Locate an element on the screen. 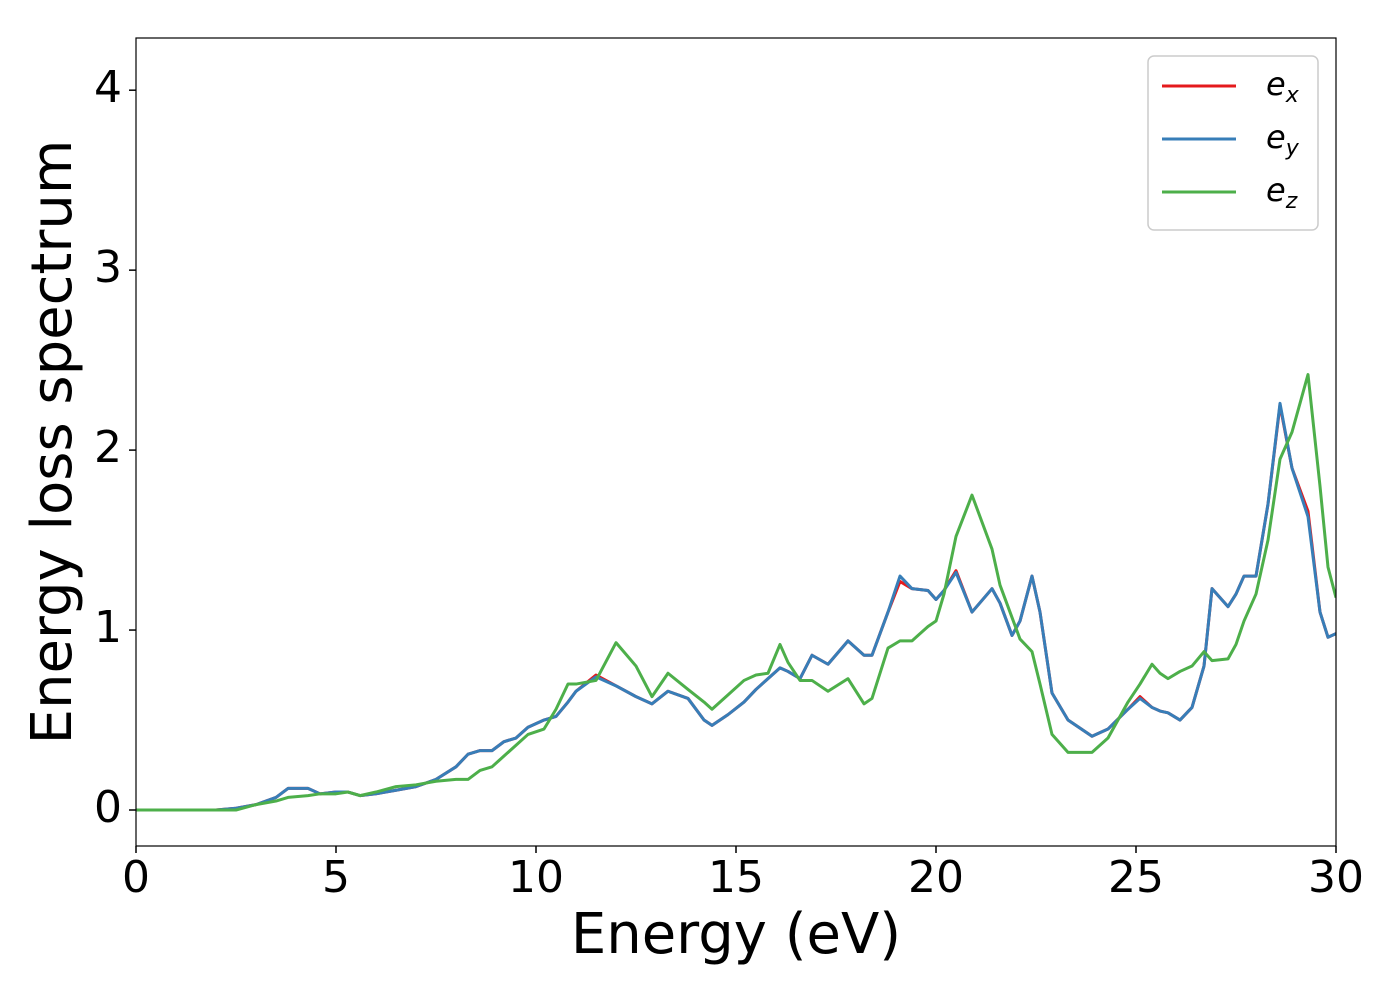  x-tick-label: 30 is located at coordinates (1336, 877).